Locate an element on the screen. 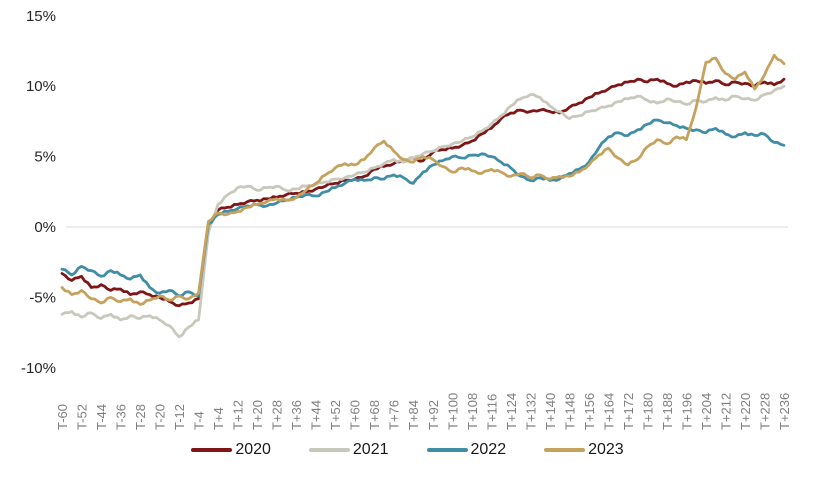  x-axis-tick-label: T-4 is located at coordinates (199, 420).